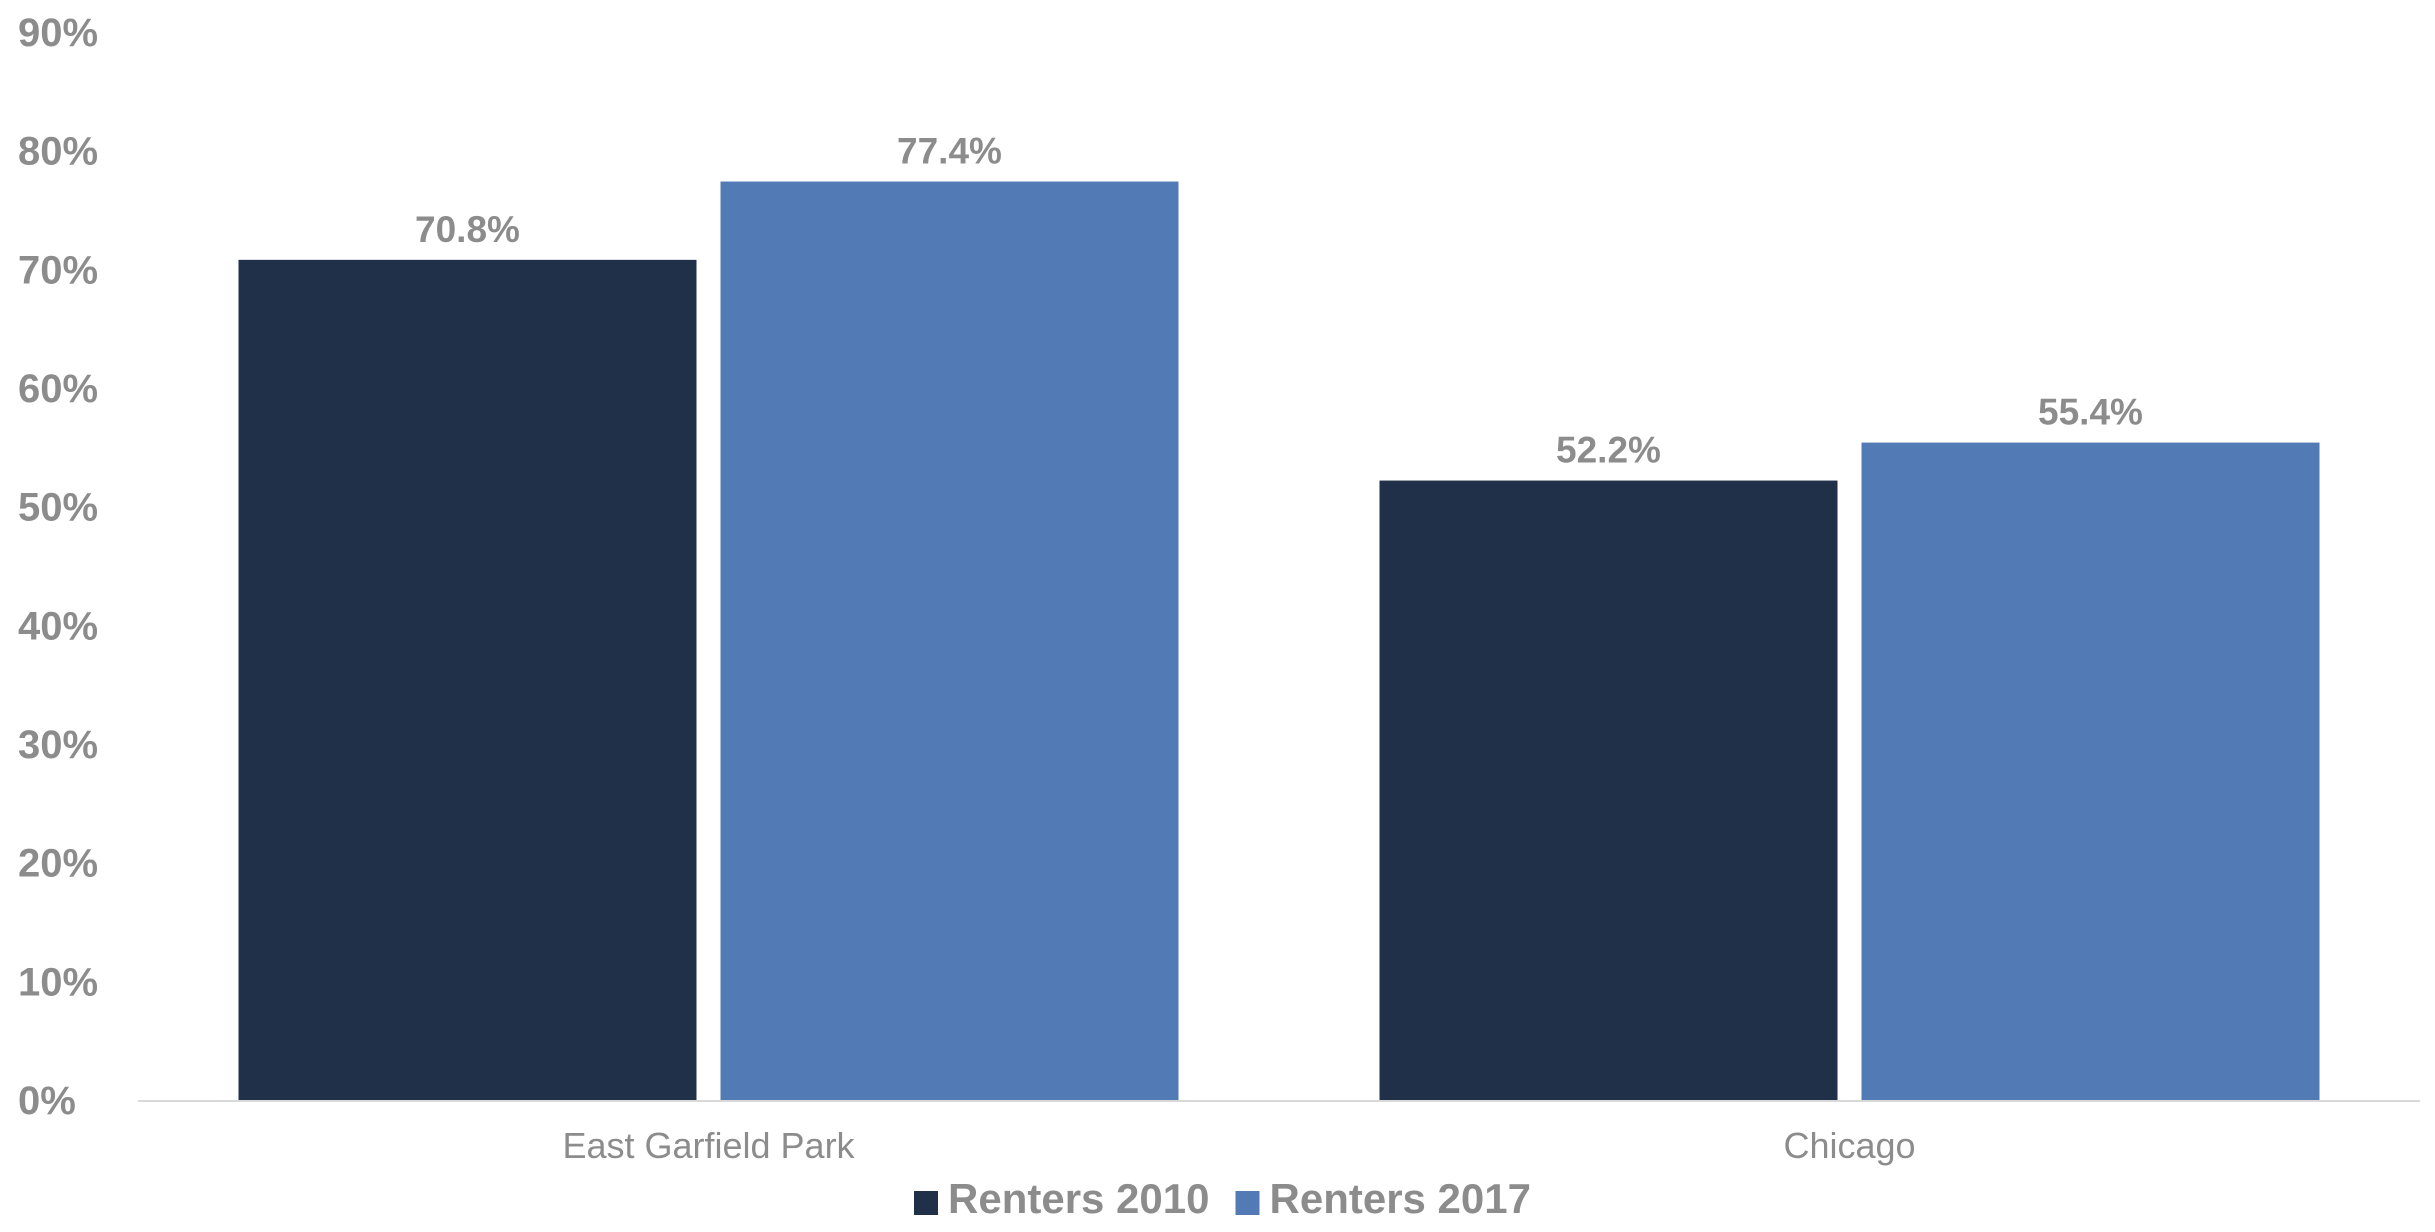 Image resolution: width=2435 pixels, height=1232 pixels. Describe the element at coordinates (58, 745) in the screenshot. I see `y-tick-label: 30%` at that location.